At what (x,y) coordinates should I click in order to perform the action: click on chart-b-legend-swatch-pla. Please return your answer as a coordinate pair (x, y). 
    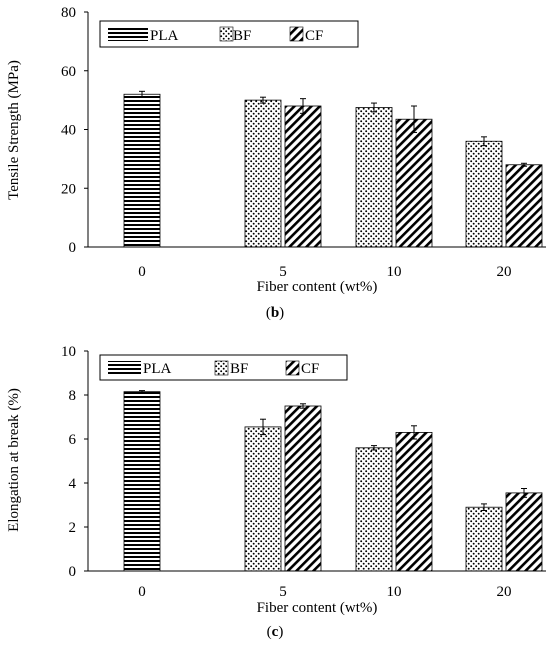
    Looking at the image, I should click on (128, 34).